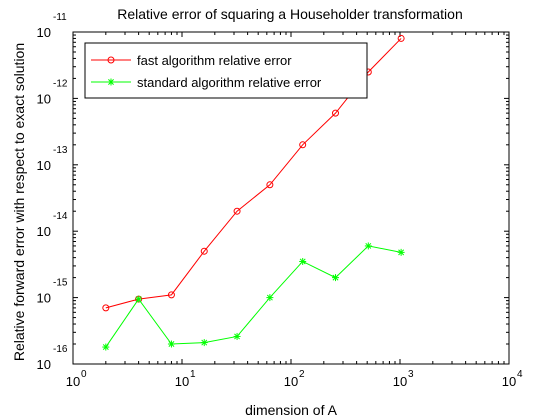  I want to click on y-tick-exponent: -11, so click(60, 17).